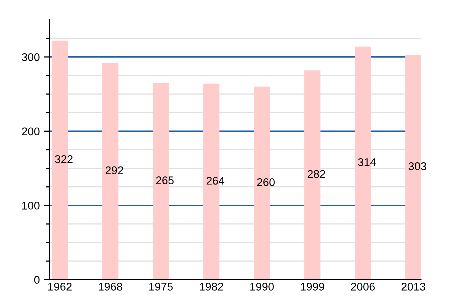  Describe the element at coordinates (37, 280) in the screenshot. I see `y-tick-label: 0` at that location.